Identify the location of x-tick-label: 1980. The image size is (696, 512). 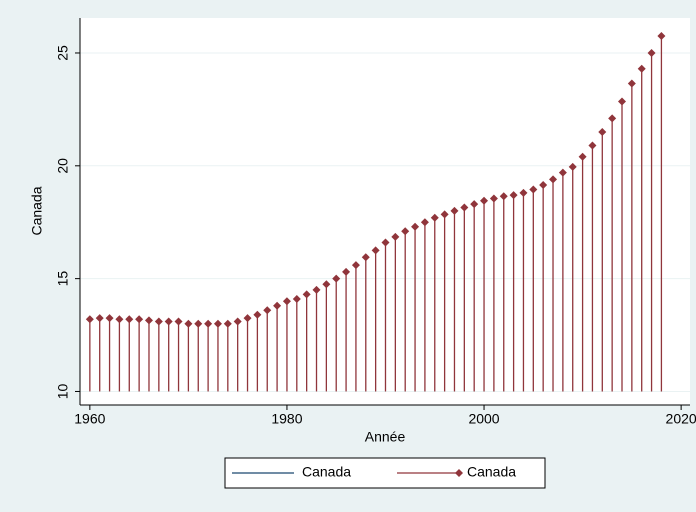
(286, 419).